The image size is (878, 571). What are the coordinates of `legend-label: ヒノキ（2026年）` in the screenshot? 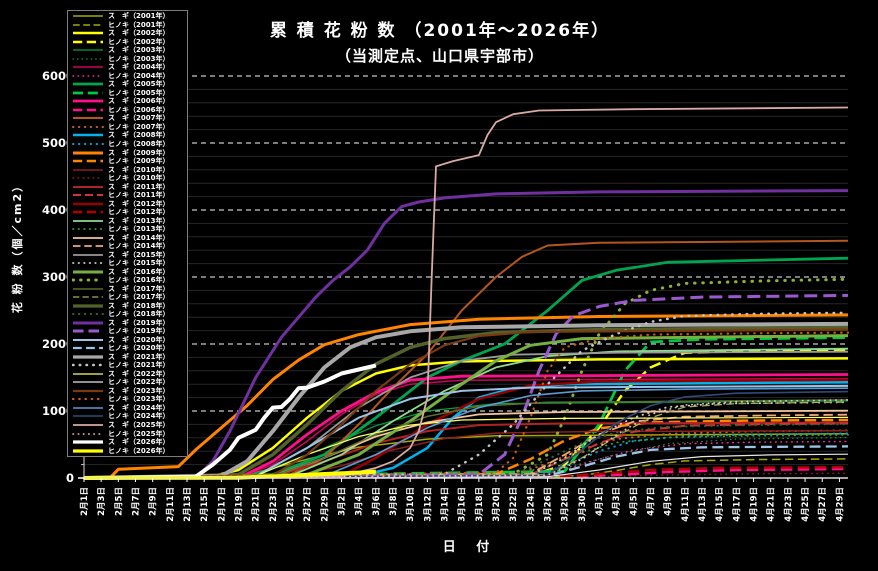 It's located at (139, 450).